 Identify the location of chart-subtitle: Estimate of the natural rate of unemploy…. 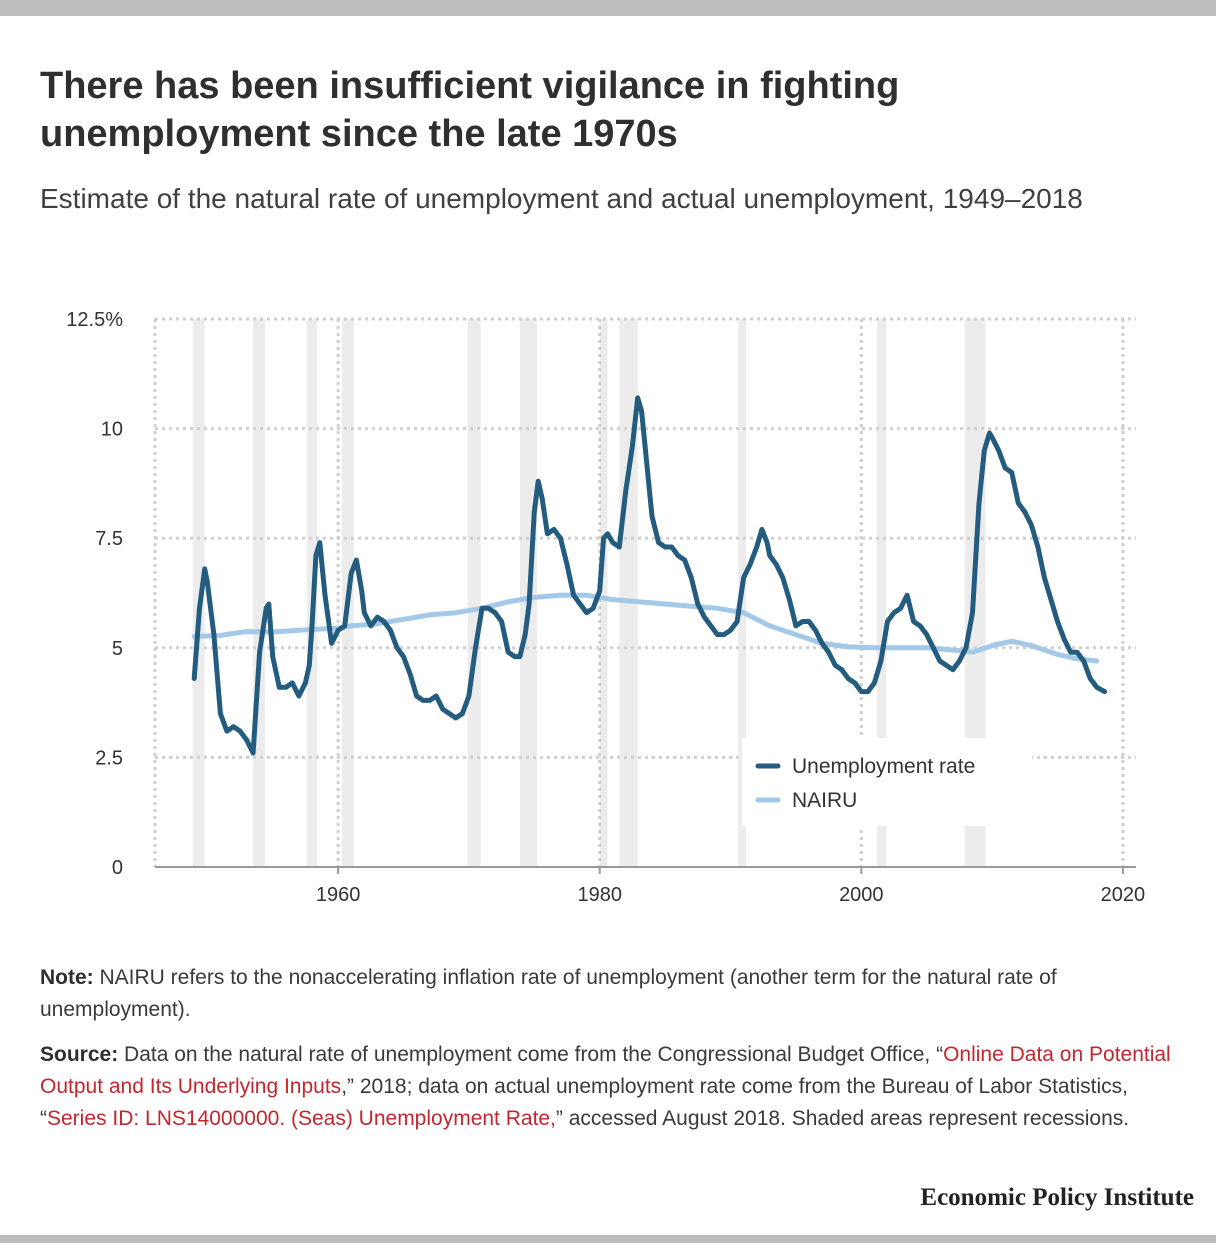
(561, 198).